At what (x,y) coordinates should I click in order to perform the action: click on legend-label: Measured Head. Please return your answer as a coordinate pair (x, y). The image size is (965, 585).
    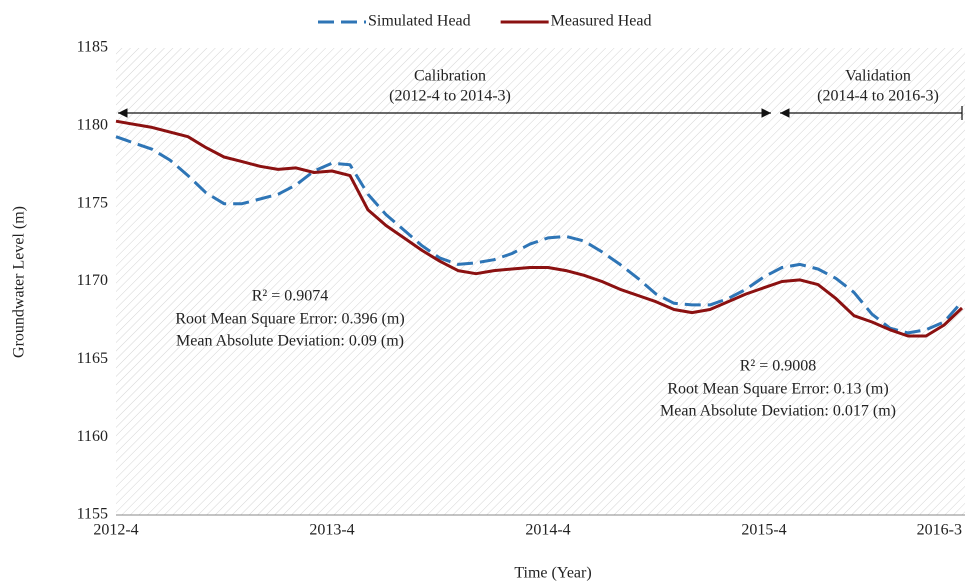
    Looking at the image, I should click on (601, 21).